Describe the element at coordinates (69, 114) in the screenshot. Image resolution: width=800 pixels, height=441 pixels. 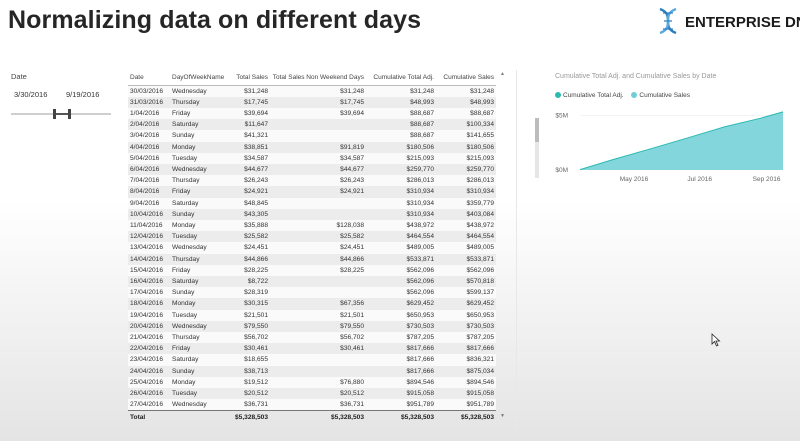
I see `slider-end-handle` at that location.